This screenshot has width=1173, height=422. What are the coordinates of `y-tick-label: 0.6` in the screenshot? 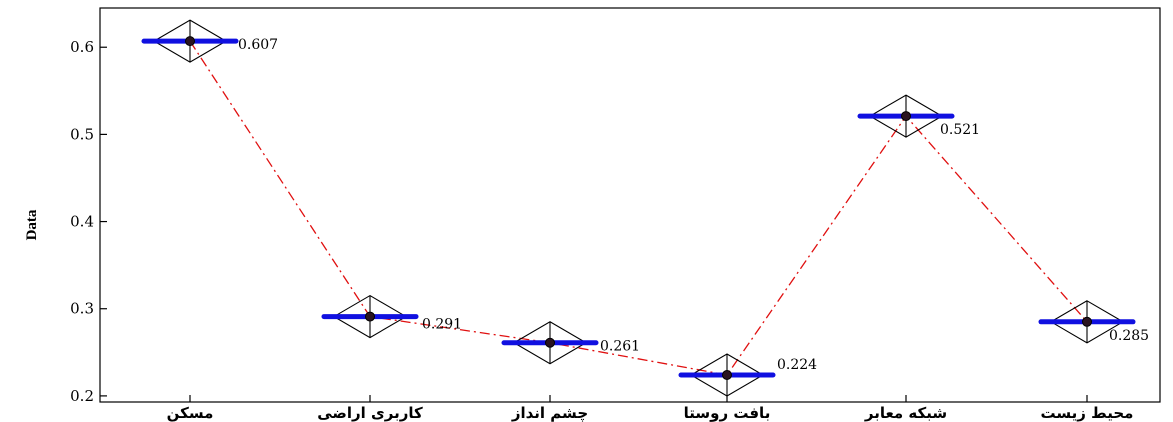 It's located at (82, 47).